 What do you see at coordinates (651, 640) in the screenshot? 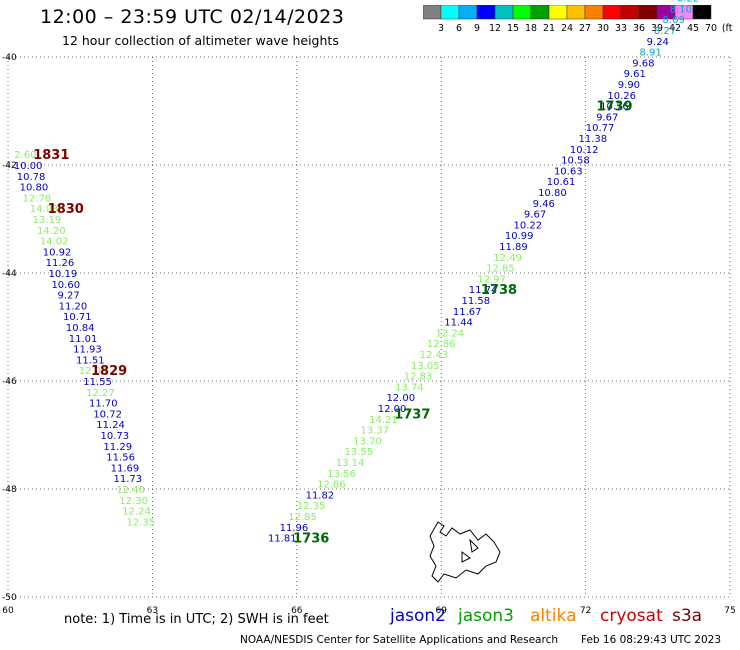
I see `generation-timestamp: Feb 16 08:29:43 UTC 2023` at bounding box center [651, 640].